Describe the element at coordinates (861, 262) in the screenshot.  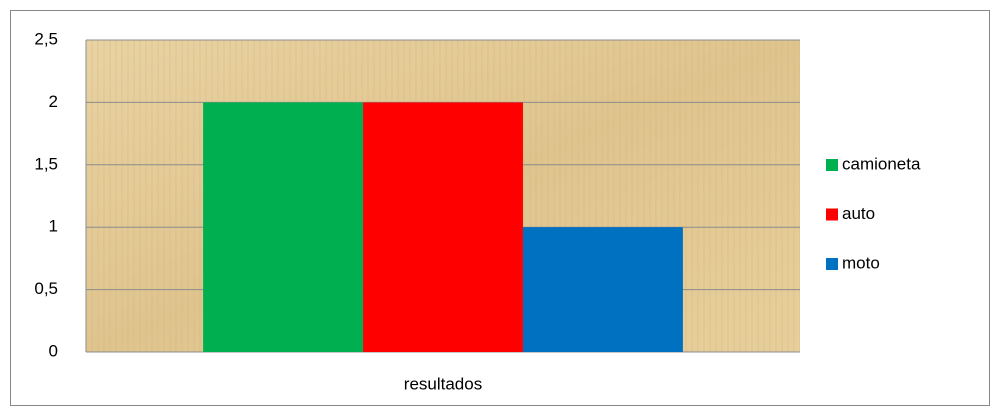
I see `legend-label: moto` at that location.